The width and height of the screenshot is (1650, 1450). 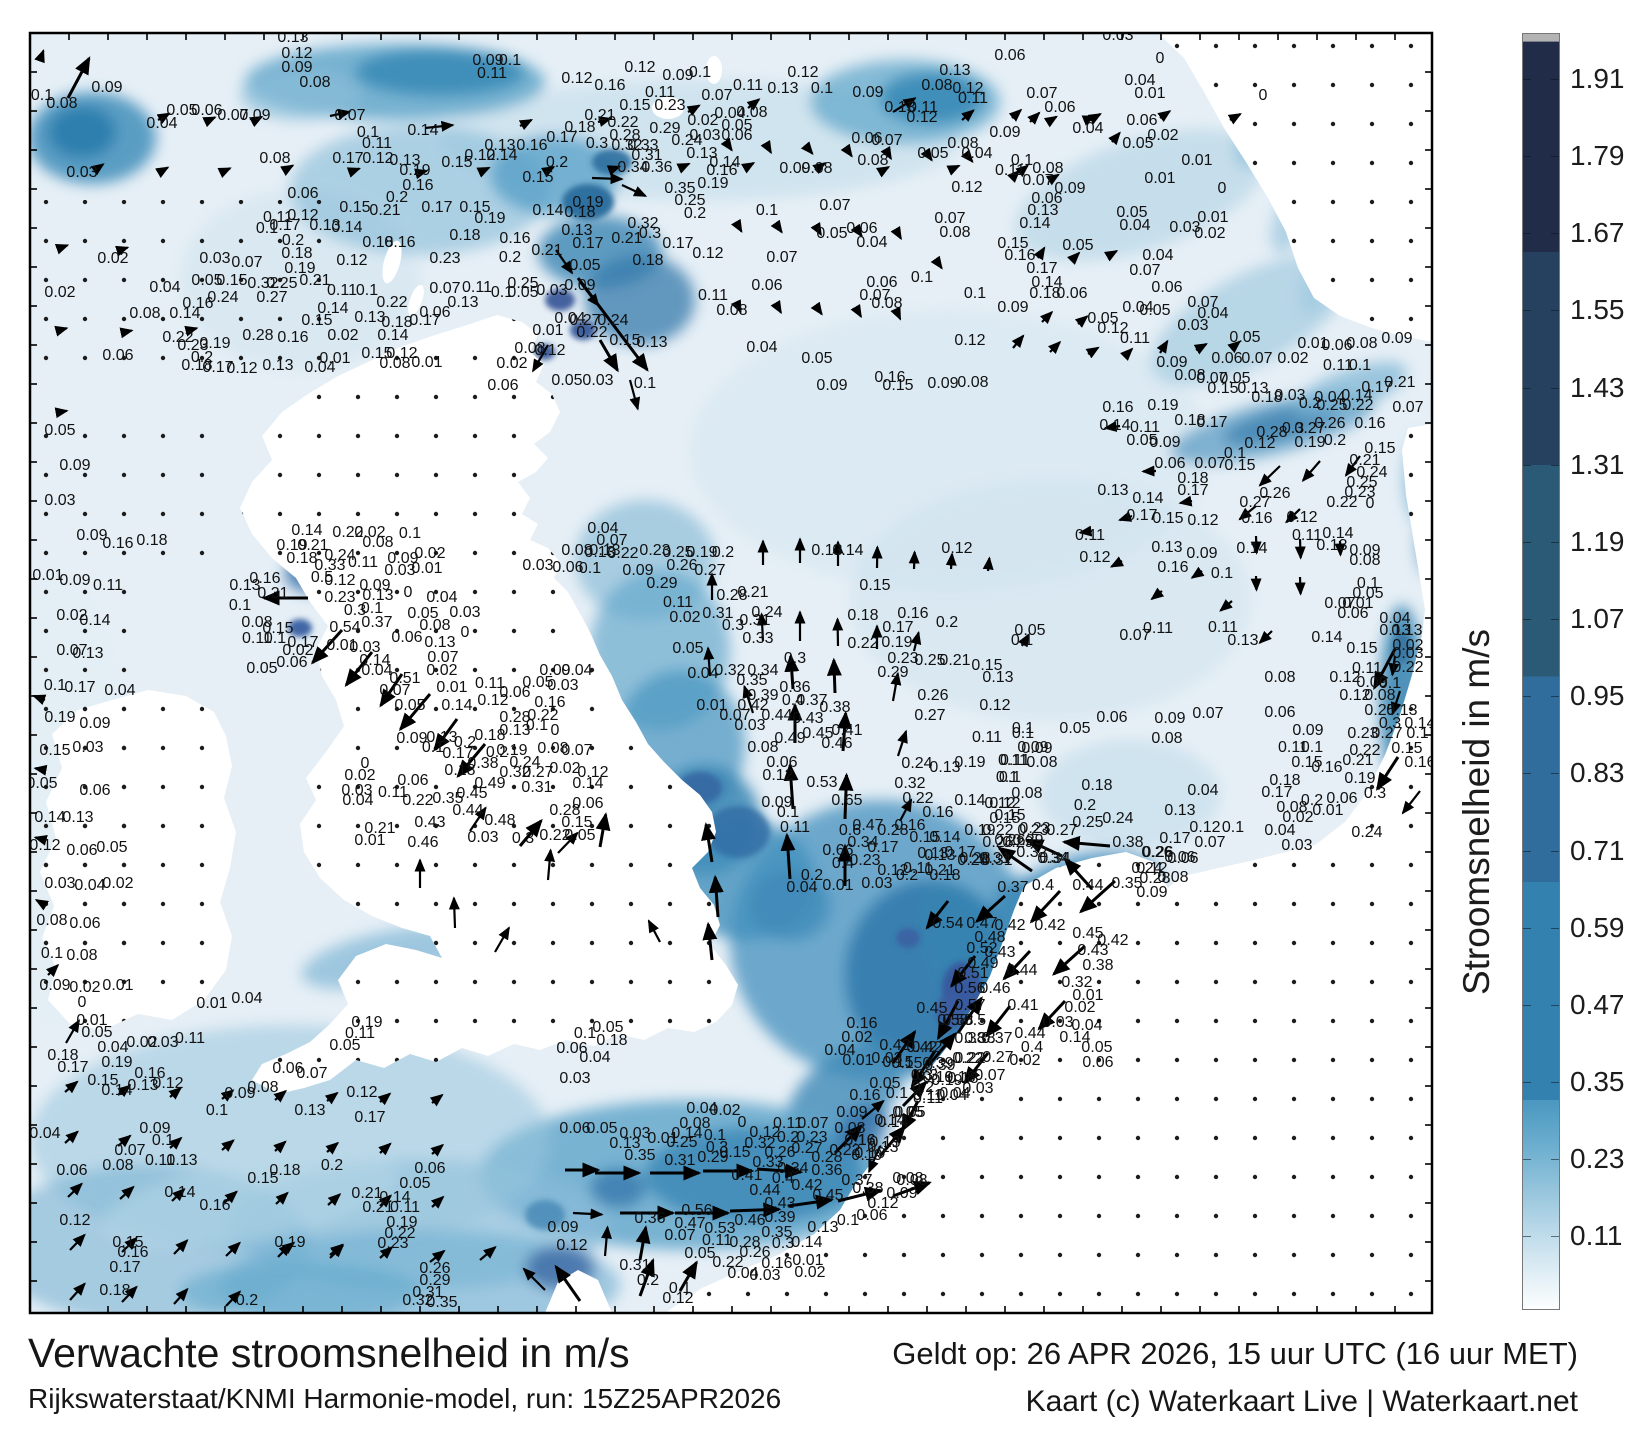 What do you see at coordinates (1027, 840) in the screenshot?
I see `speed-value-label: 0.29` at bounding box center [1027, 840].